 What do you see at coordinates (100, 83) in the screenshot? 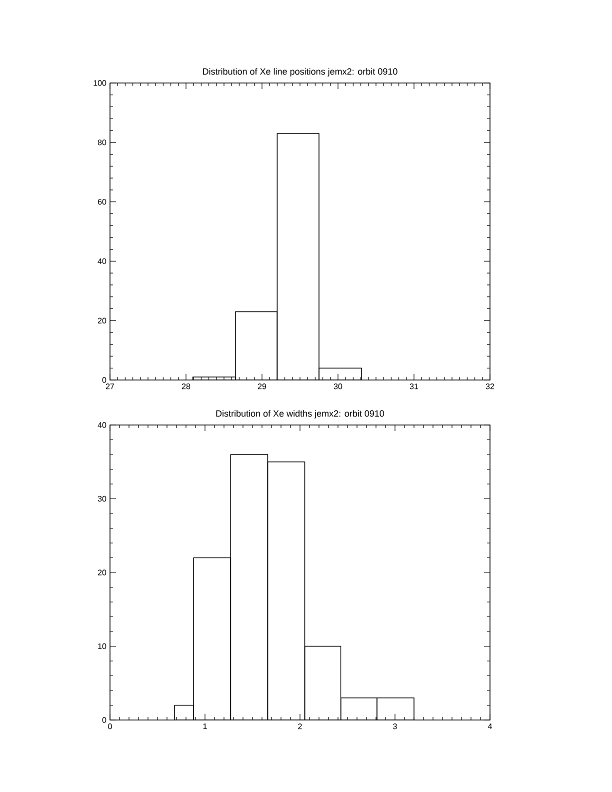
I see `y-tick-label: 100` at bounding box center [100, 83].